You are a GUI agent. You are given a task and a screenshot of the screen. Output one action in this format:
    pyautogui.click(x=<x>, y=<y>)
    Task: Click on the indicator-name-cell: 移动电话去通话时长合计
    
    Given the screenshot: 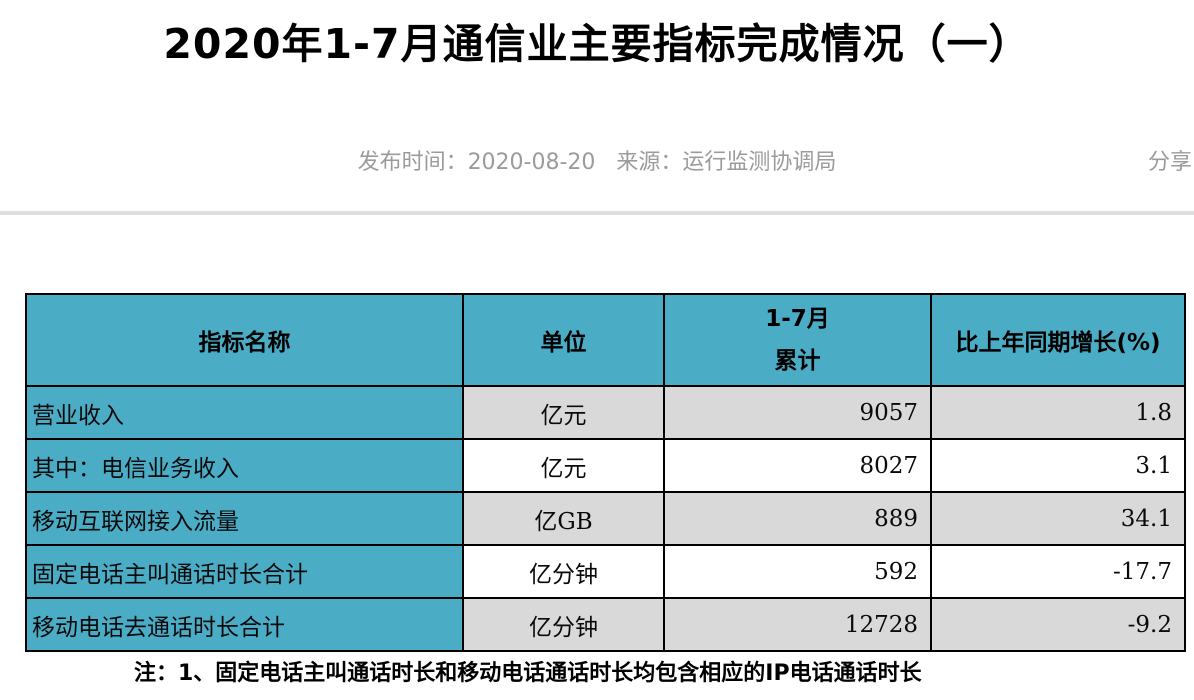 What is the action you would take?
    pyautogui.click(x=244, y=624)
    